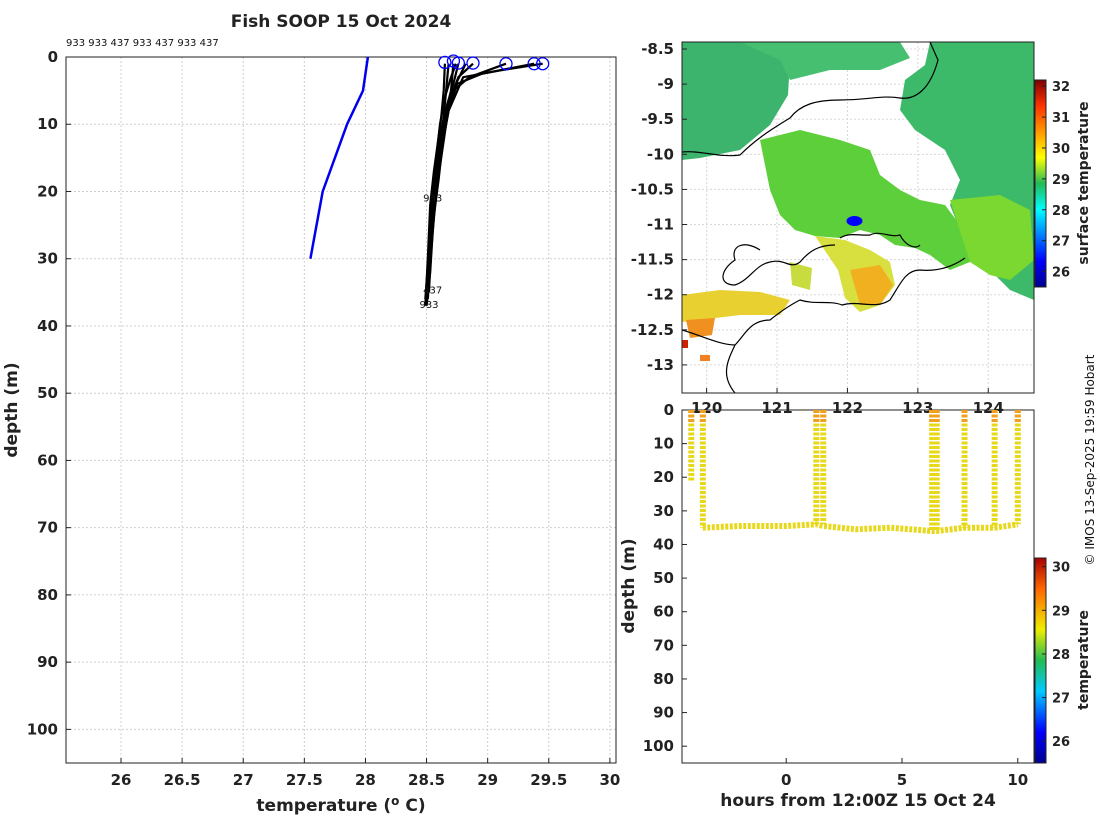  What do you see at coordinates (1061, 655) in the screenshot?
I see `section-colorbar-tick-label: 28` at bounding box center [1061, 655].